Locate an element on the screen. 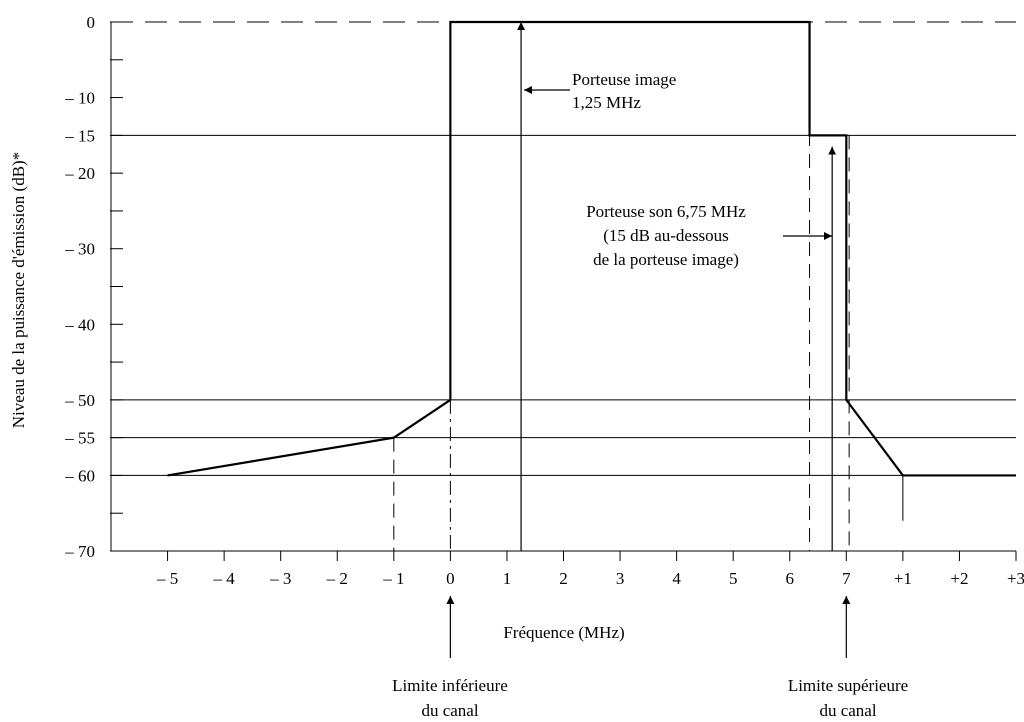 This screenshot has height=722, width=1024. x-tick-label: 3 is located at coordinates (620, 578).